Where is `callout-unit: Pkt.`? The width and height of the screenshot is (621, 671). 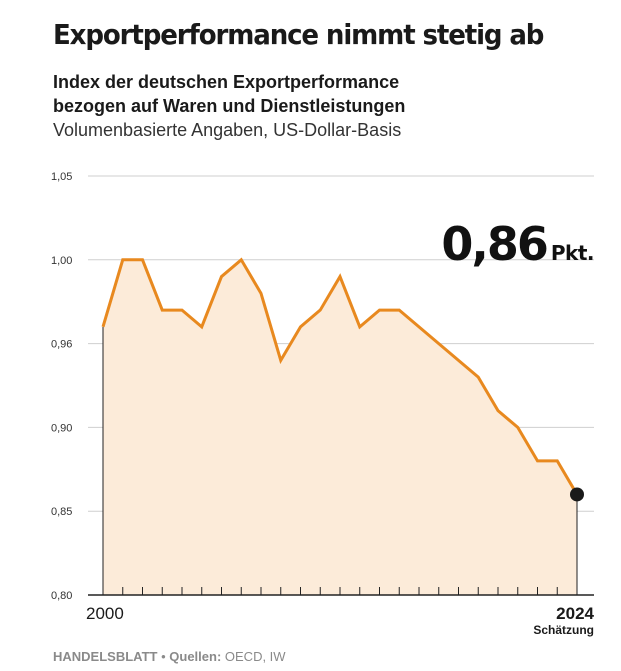 callout-unit: Pkt. is located at coordinates (572, 253).